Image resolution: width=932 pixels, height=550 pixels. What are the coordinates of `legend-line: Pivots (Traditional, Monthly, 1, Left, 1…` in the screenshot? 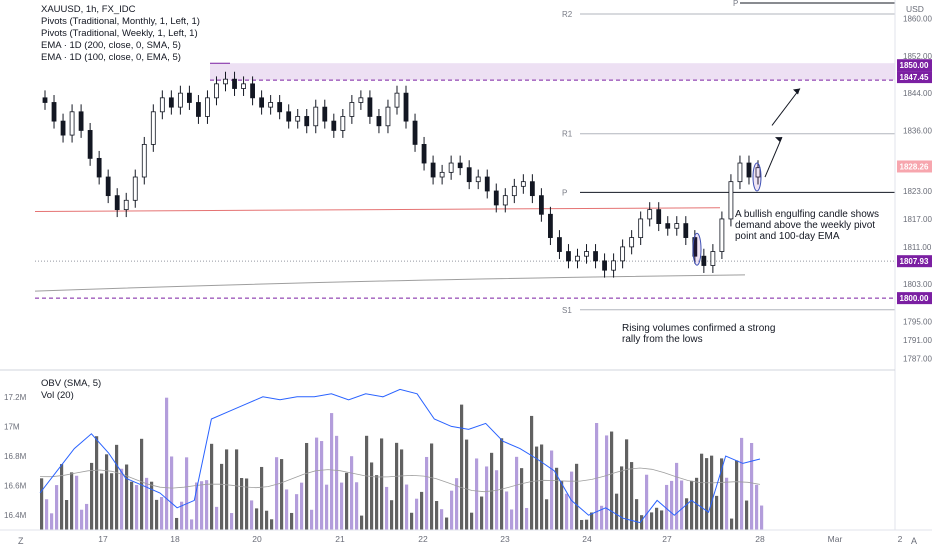 It's located at (120, 21).